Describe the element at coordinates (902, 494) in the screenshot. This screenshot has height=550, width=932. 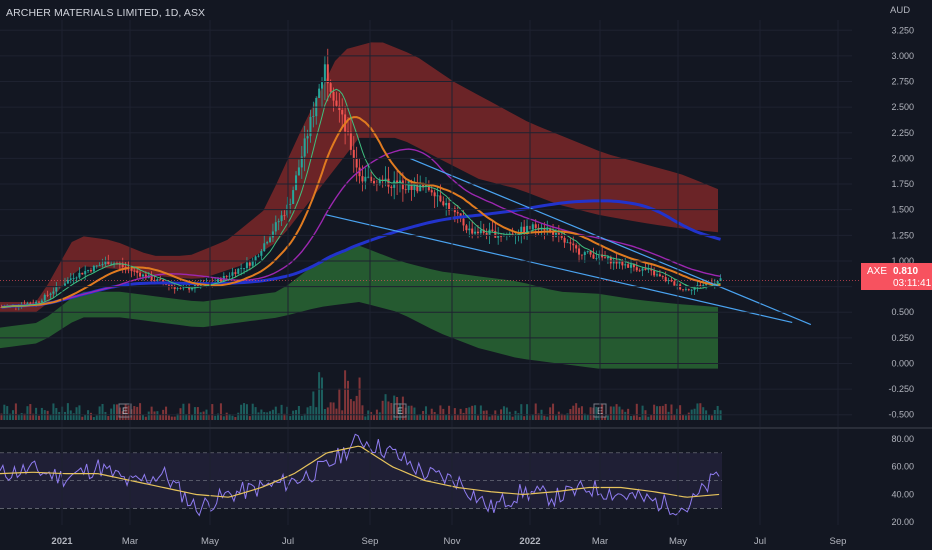
I see `rsi-y-tick-2: 40.00` at that location.